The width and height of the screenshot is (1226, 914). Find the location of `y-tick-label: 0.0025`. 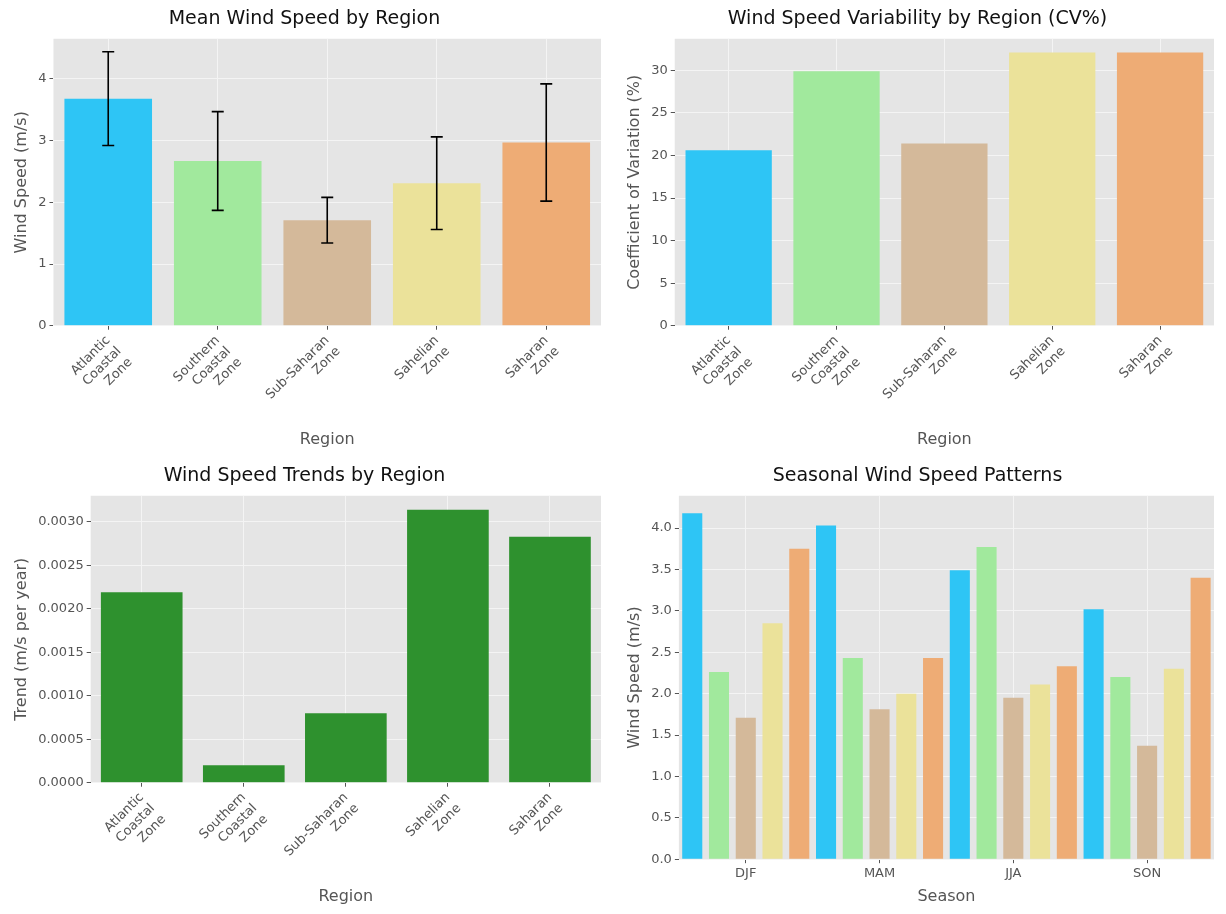

y-tick-label: 0.0025 is located at coordinates (61, 564).